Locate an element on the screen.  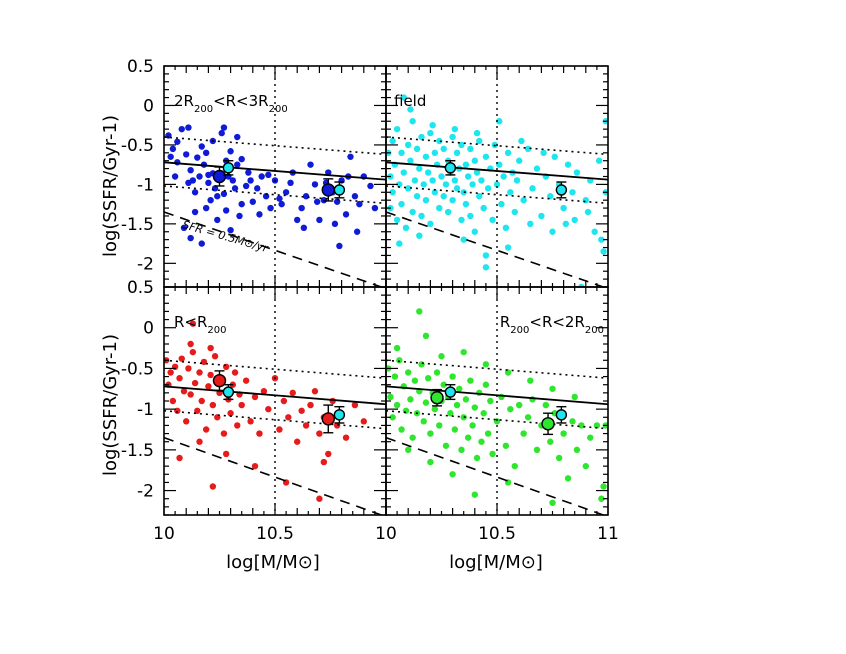
sfr-note: SFR = 0.5M⊙/yr is located at coordinates (226, 236).